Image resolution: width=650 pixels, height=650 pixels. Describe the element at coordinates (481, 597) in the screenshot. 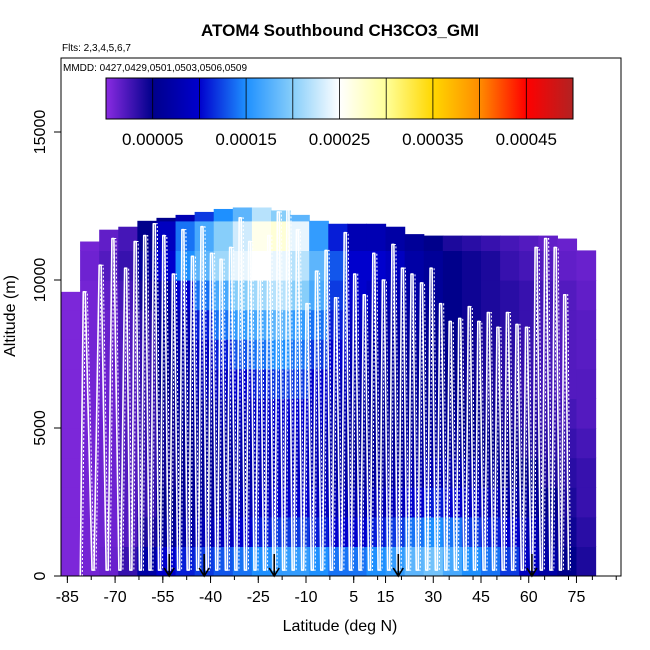

I see `x-tick-label: 45` at that location.